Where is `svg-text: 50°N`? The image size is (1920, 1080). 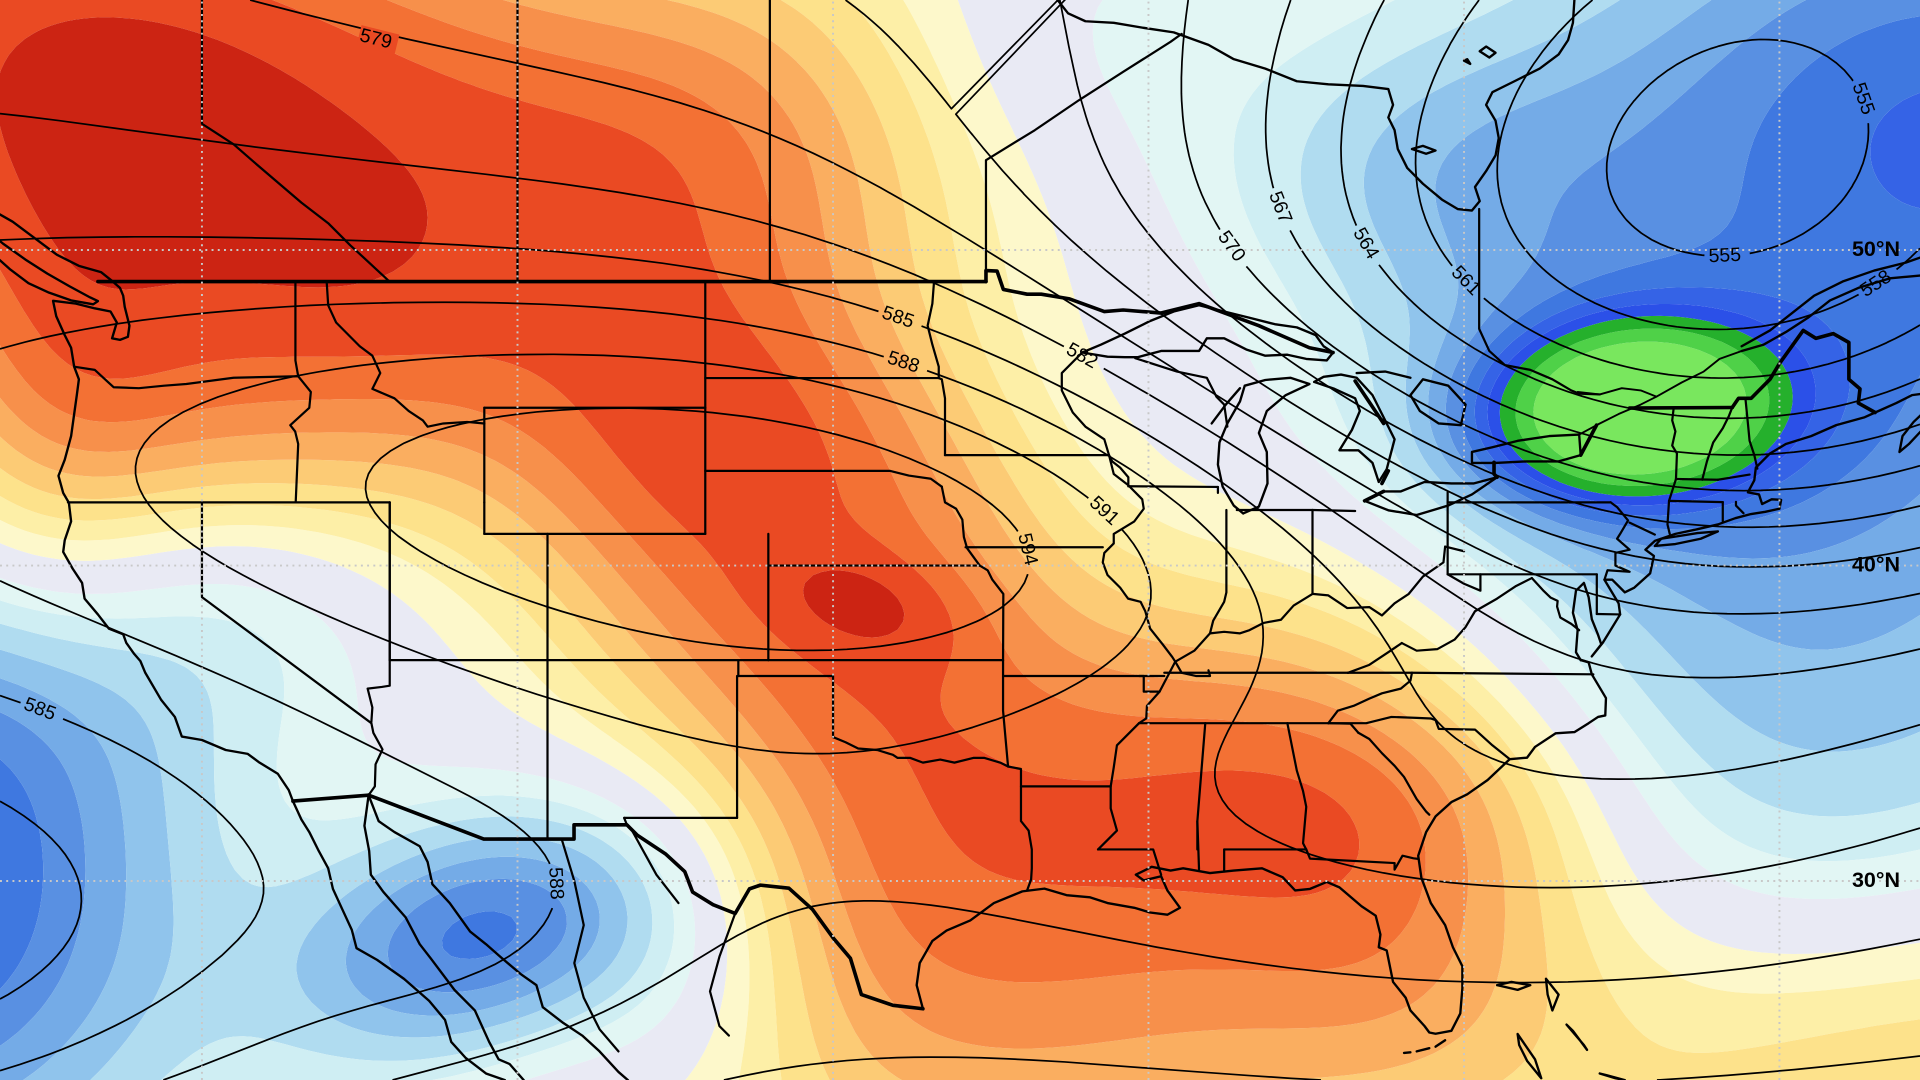 svg-text: 50°N is located at coordinates (1876, 249).